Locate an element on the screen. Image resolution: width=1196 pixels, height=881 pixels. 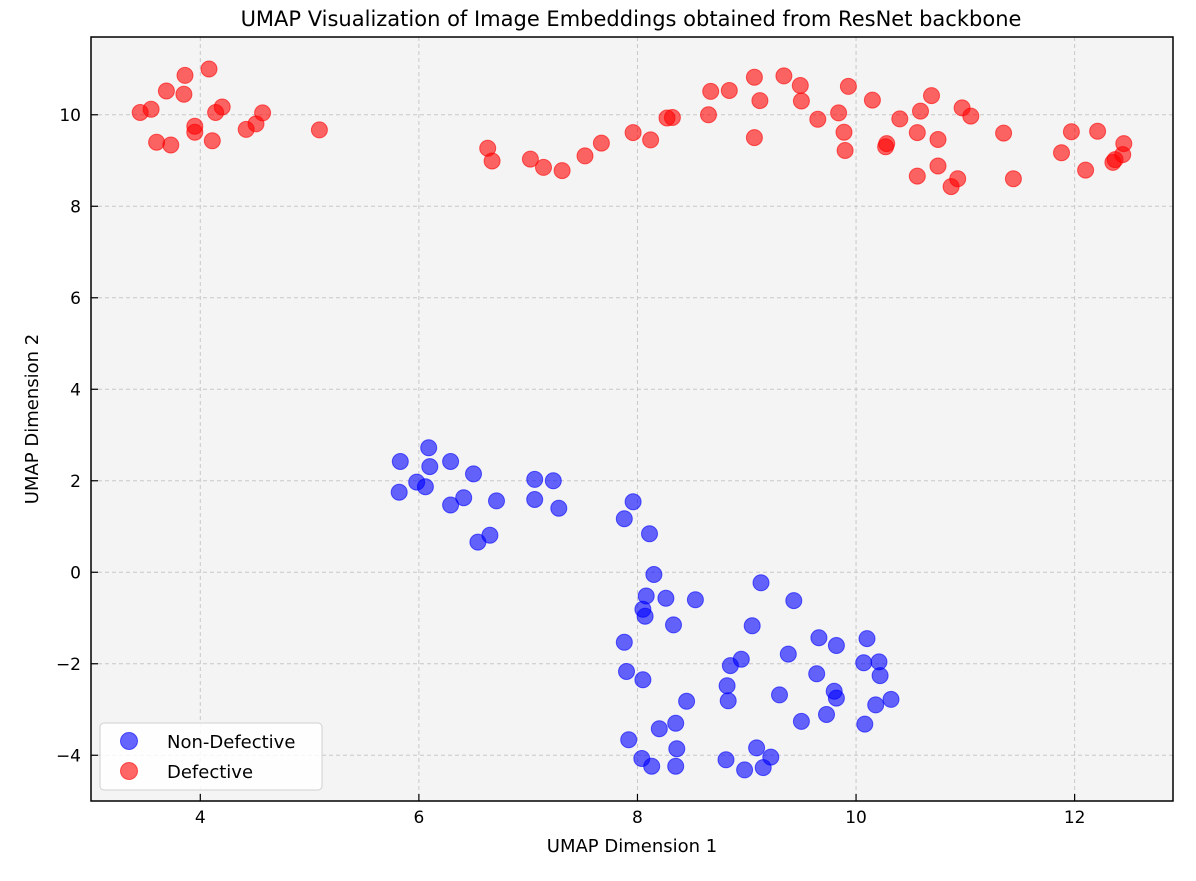
y-tick-label: 0 is located at coordinates (75, 573).